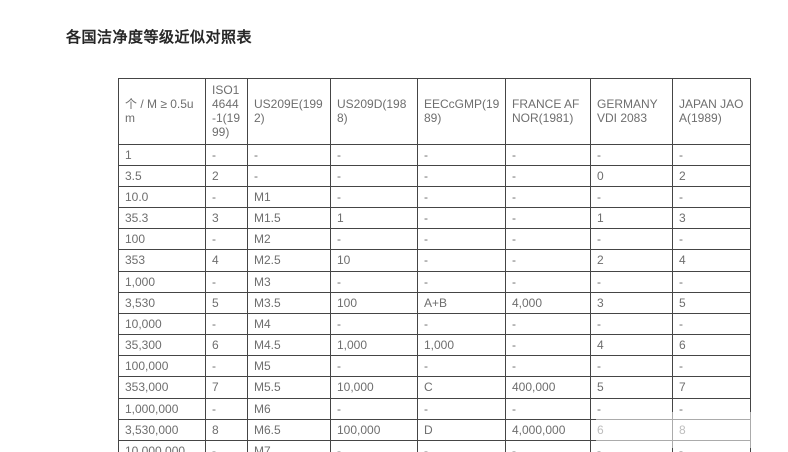 This screenshot has height=452, width=788. What do you see at coordinates (289, 429) in the screenshot?
I see `table-cell: M6.5` at bounding box center [289, 429].